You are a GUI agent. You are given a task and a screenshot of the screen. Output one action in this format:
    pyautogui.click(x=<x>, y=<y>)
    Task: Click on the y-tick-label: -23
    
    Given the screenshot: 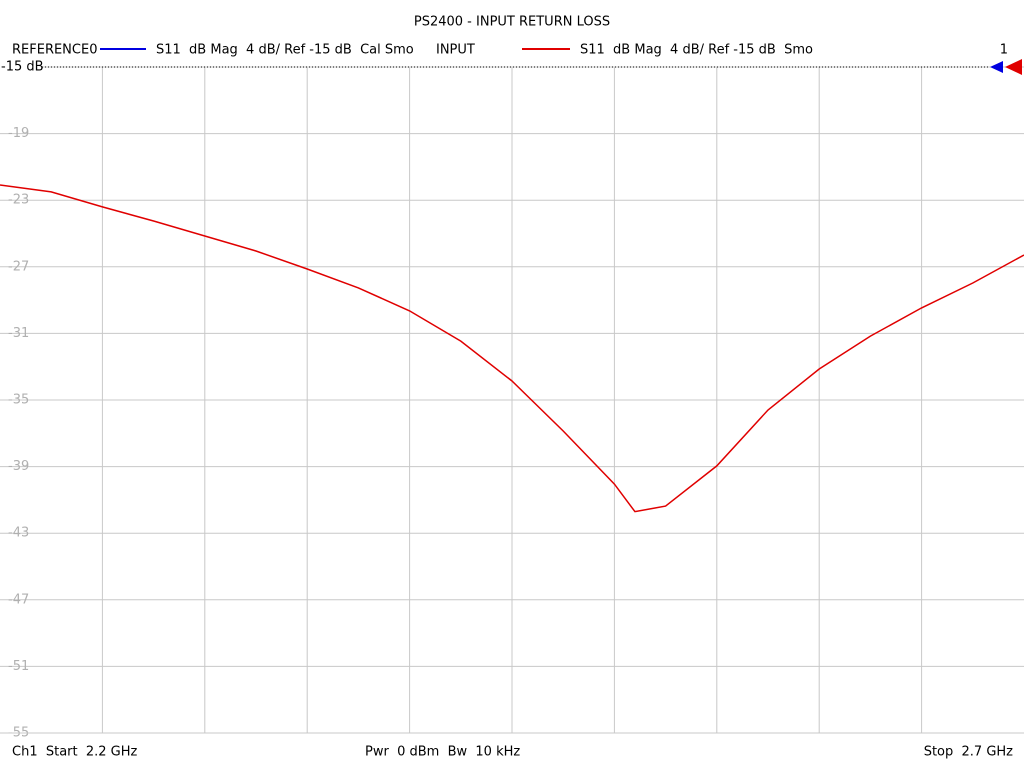 What is the action you would take?
    pyautogui.click(x=18, y=200)
    